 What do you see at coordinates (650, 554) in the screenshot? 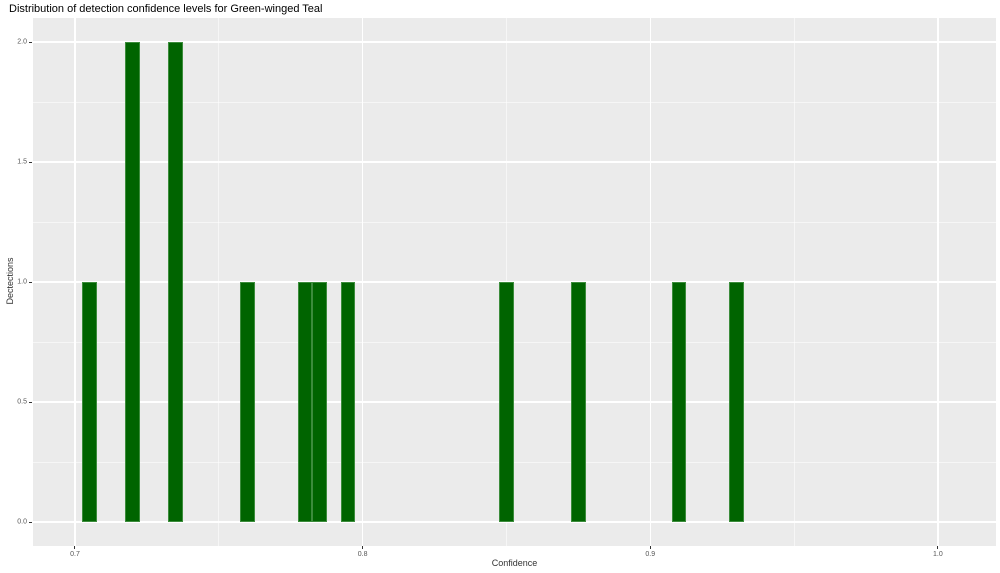
I see `x-tick-label: 0.9` at bounding box center [650, 554].